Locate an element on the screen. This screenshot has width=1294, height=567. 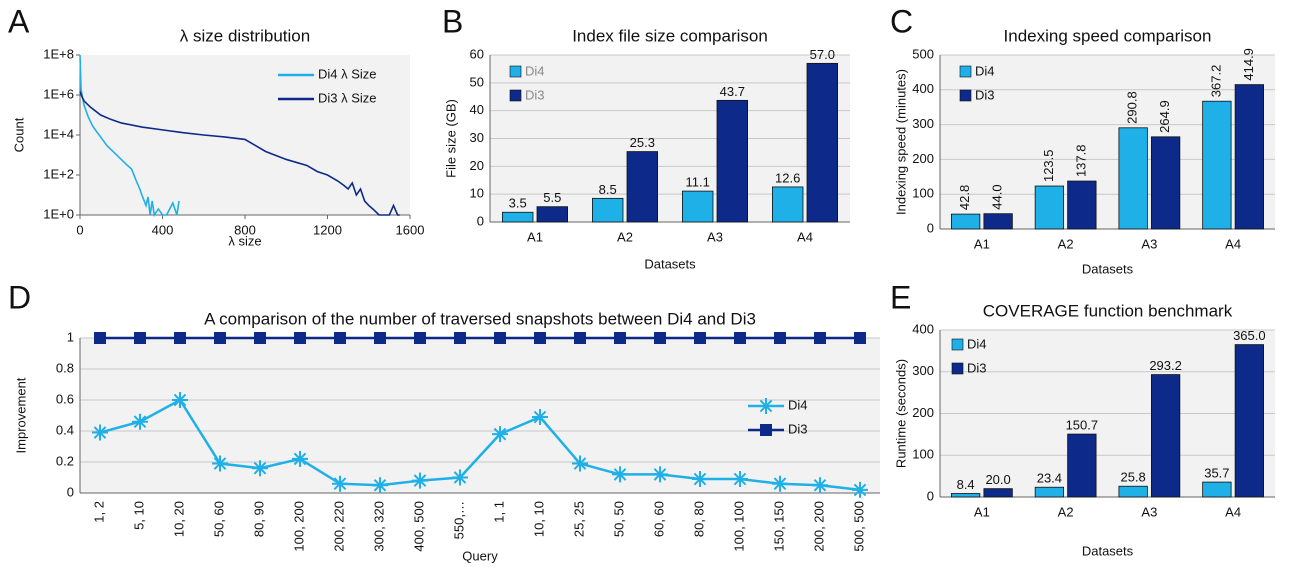
x-tick-label: 10, 10 is located at coordinates (538, 519).